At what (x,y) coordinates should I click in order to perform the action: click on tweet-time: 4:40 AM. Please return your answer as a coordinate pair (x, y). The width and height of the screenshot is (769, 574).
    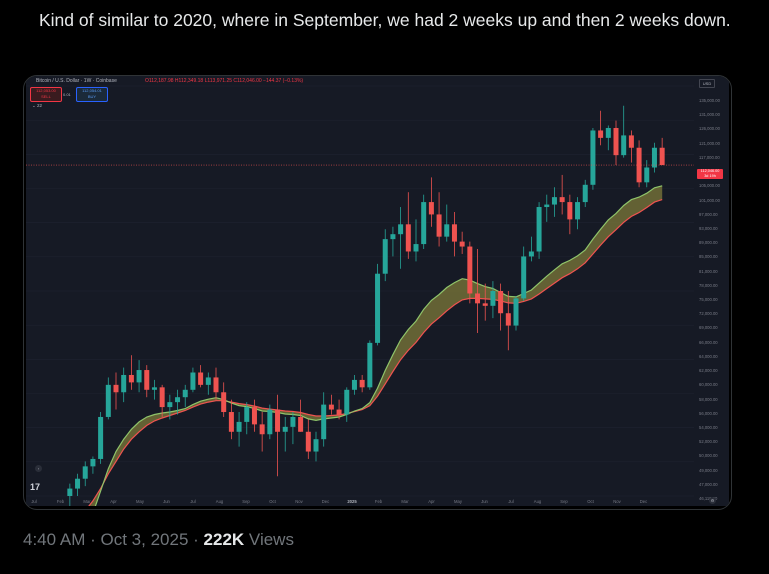
    Looking at the image, I should click on (54, 539).